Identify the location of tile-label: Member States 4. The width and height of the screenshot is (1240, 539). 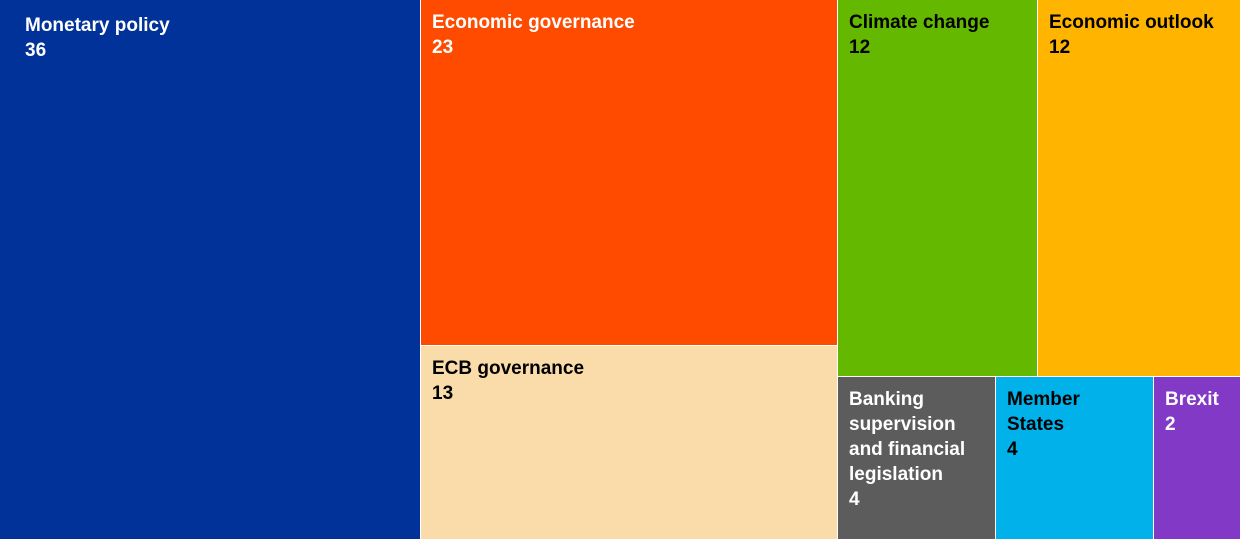
(1077, 424).